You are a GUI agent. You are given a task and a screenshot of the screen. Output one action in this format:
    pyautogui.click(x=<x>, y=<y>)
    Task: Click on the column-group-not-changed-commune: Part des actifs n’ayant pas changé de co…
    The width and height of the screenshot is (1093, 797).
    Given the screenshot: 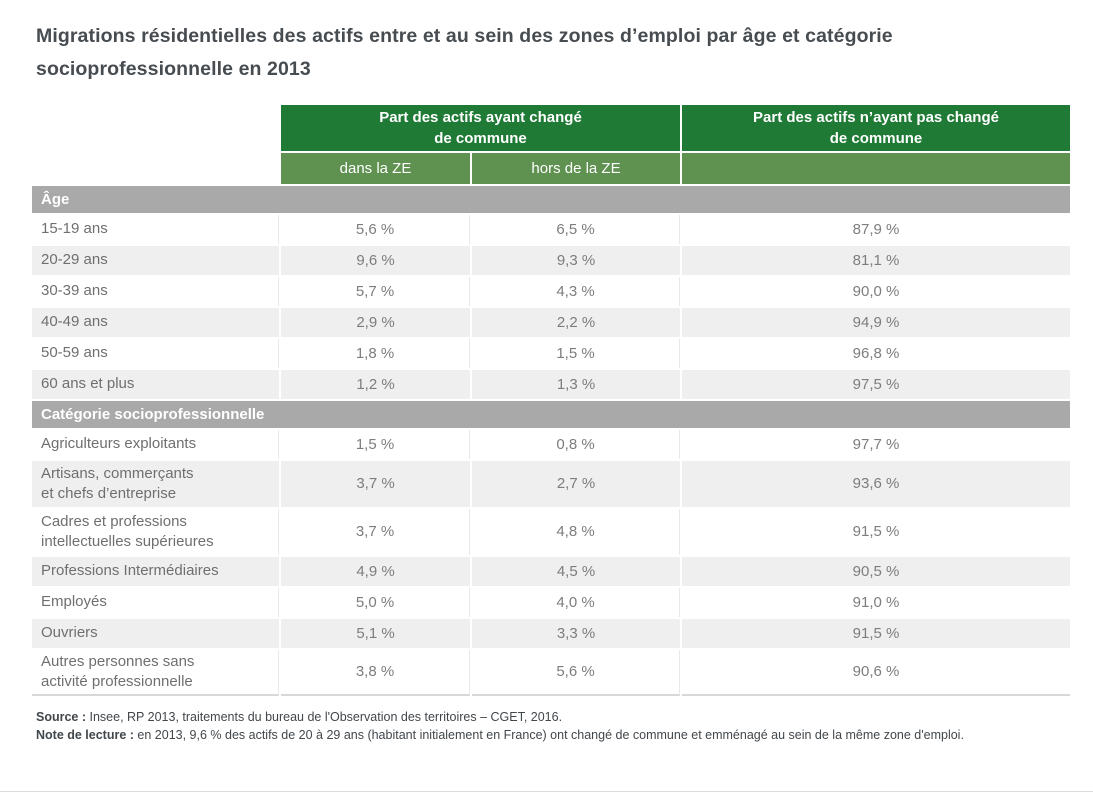 What is the action you would take?
    pyautogui.click(x=876, y=127)
    